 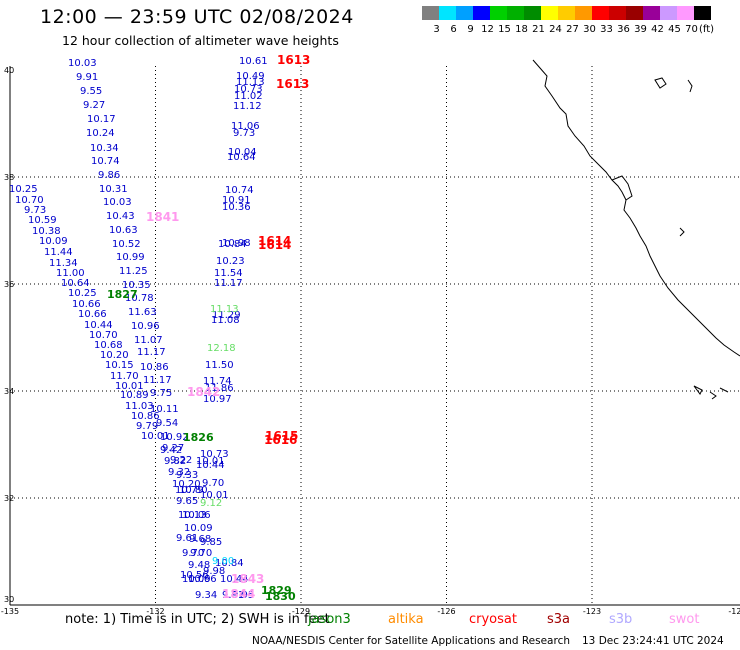 I want to click on wave-height-value: 10.59, so click(x=42, y=220).